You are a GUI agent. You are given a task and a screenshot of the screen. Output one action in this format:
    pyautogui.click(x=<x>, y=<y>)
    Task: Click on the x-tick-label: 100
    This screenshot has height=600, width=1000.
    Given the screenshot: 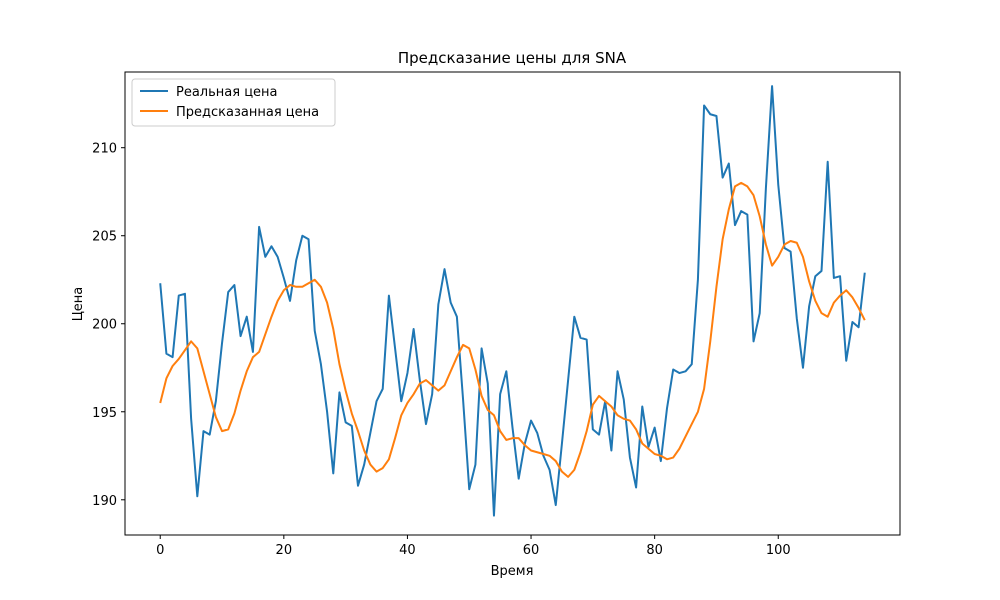 What is the action you would take?
    pyautogui.click(x=778, y=550)
    